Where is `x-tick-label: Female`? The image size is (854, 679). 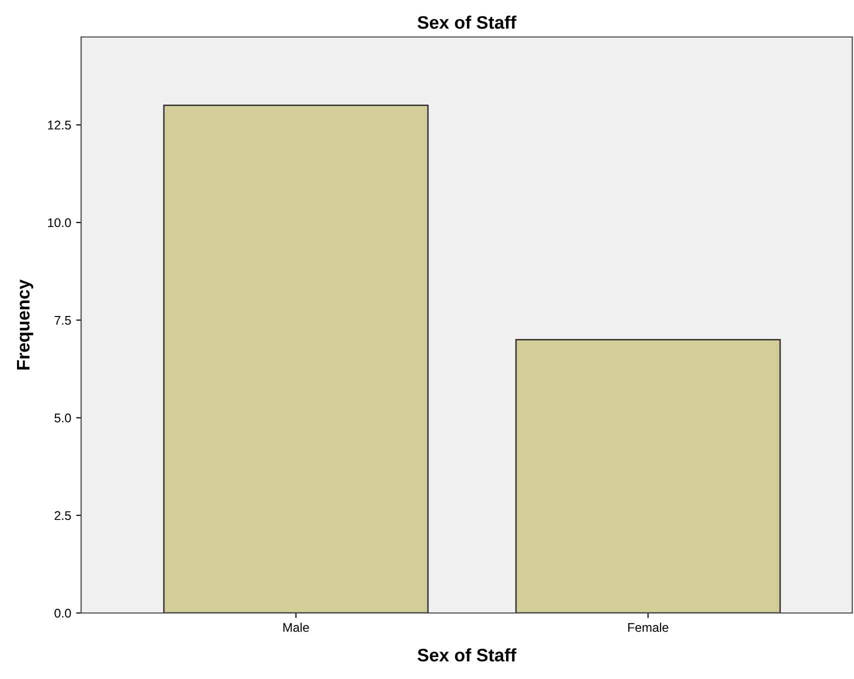
x-tick-label: Female is located at coordinates (648, 627).